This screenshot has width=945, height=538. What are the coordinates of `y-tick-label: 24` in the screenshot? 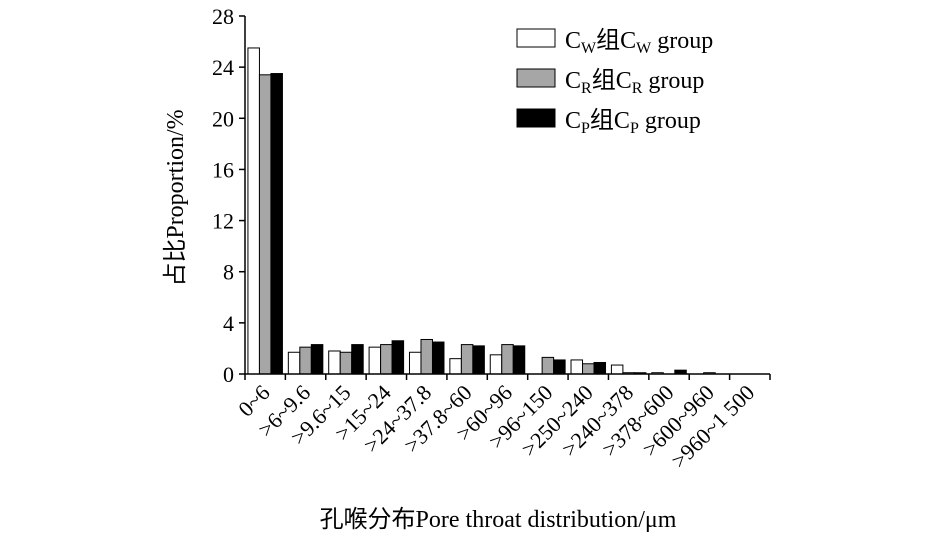 It's located at (223, 67).